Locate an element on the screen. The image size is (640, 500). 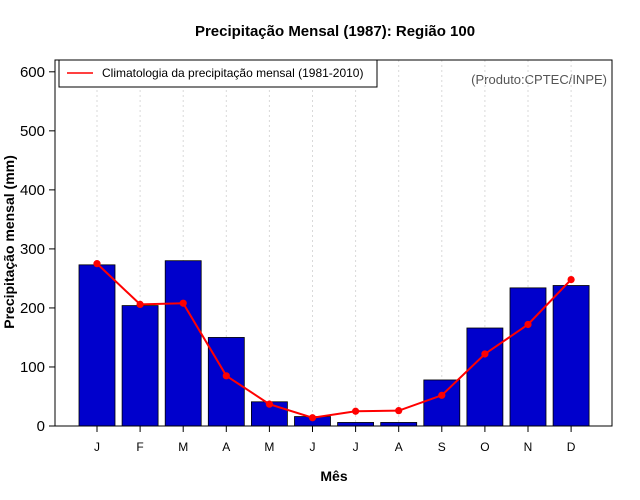
y-axis-title: Precipitação mensal (mm) is located at coordinates (9, 242).